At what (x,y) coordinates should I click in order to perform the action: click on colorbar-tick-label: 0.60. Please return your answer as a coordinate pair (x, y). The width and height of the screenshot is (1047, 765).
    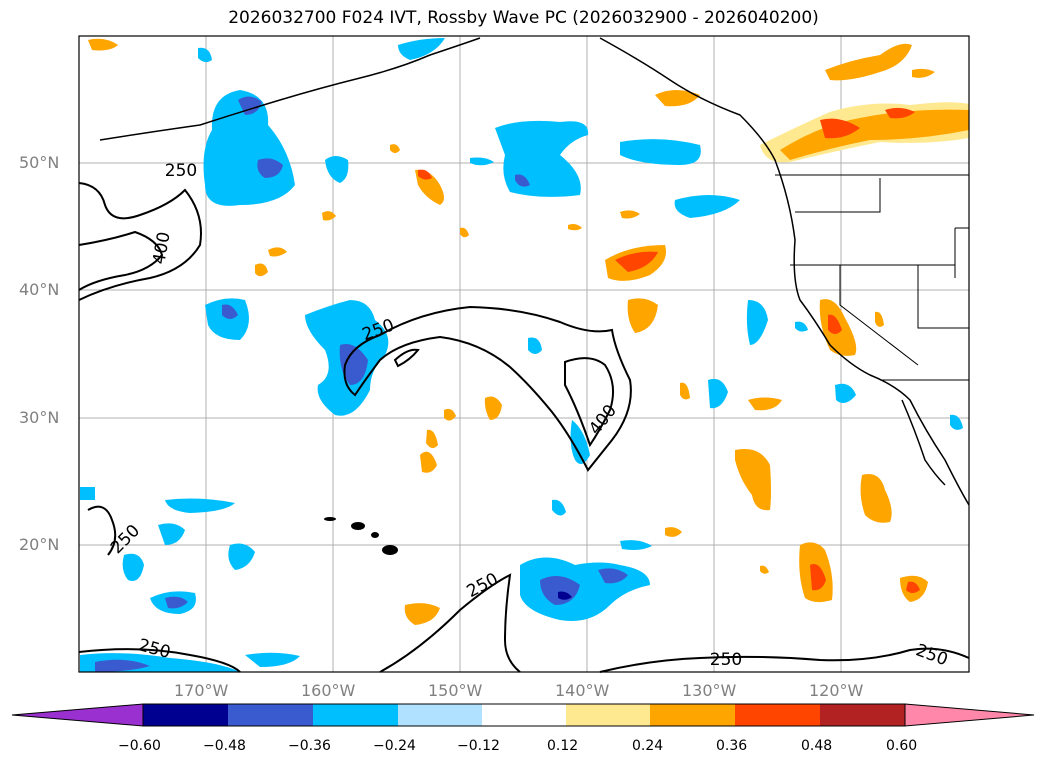
    Looking at the image, I should click on (902, 746).